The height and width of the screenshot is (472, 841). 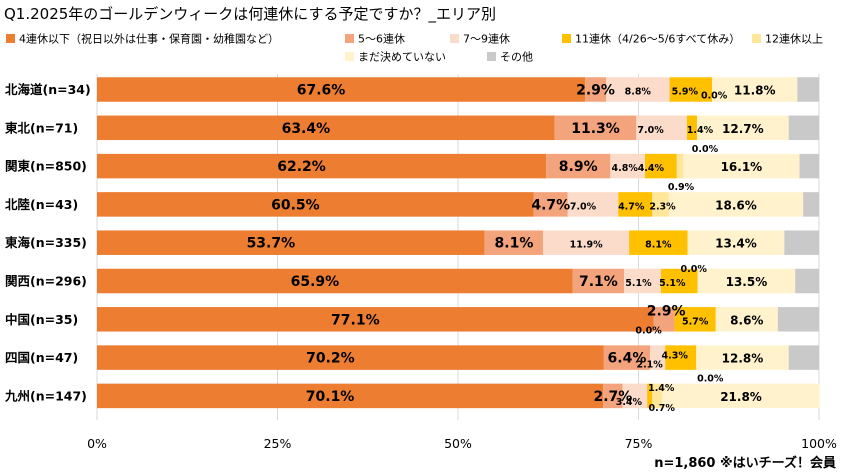 What do you see at coordinates (794, 39) in the screenshot?
I see `legend-label-5: 12連休以上` at bounding box center [794, 39].